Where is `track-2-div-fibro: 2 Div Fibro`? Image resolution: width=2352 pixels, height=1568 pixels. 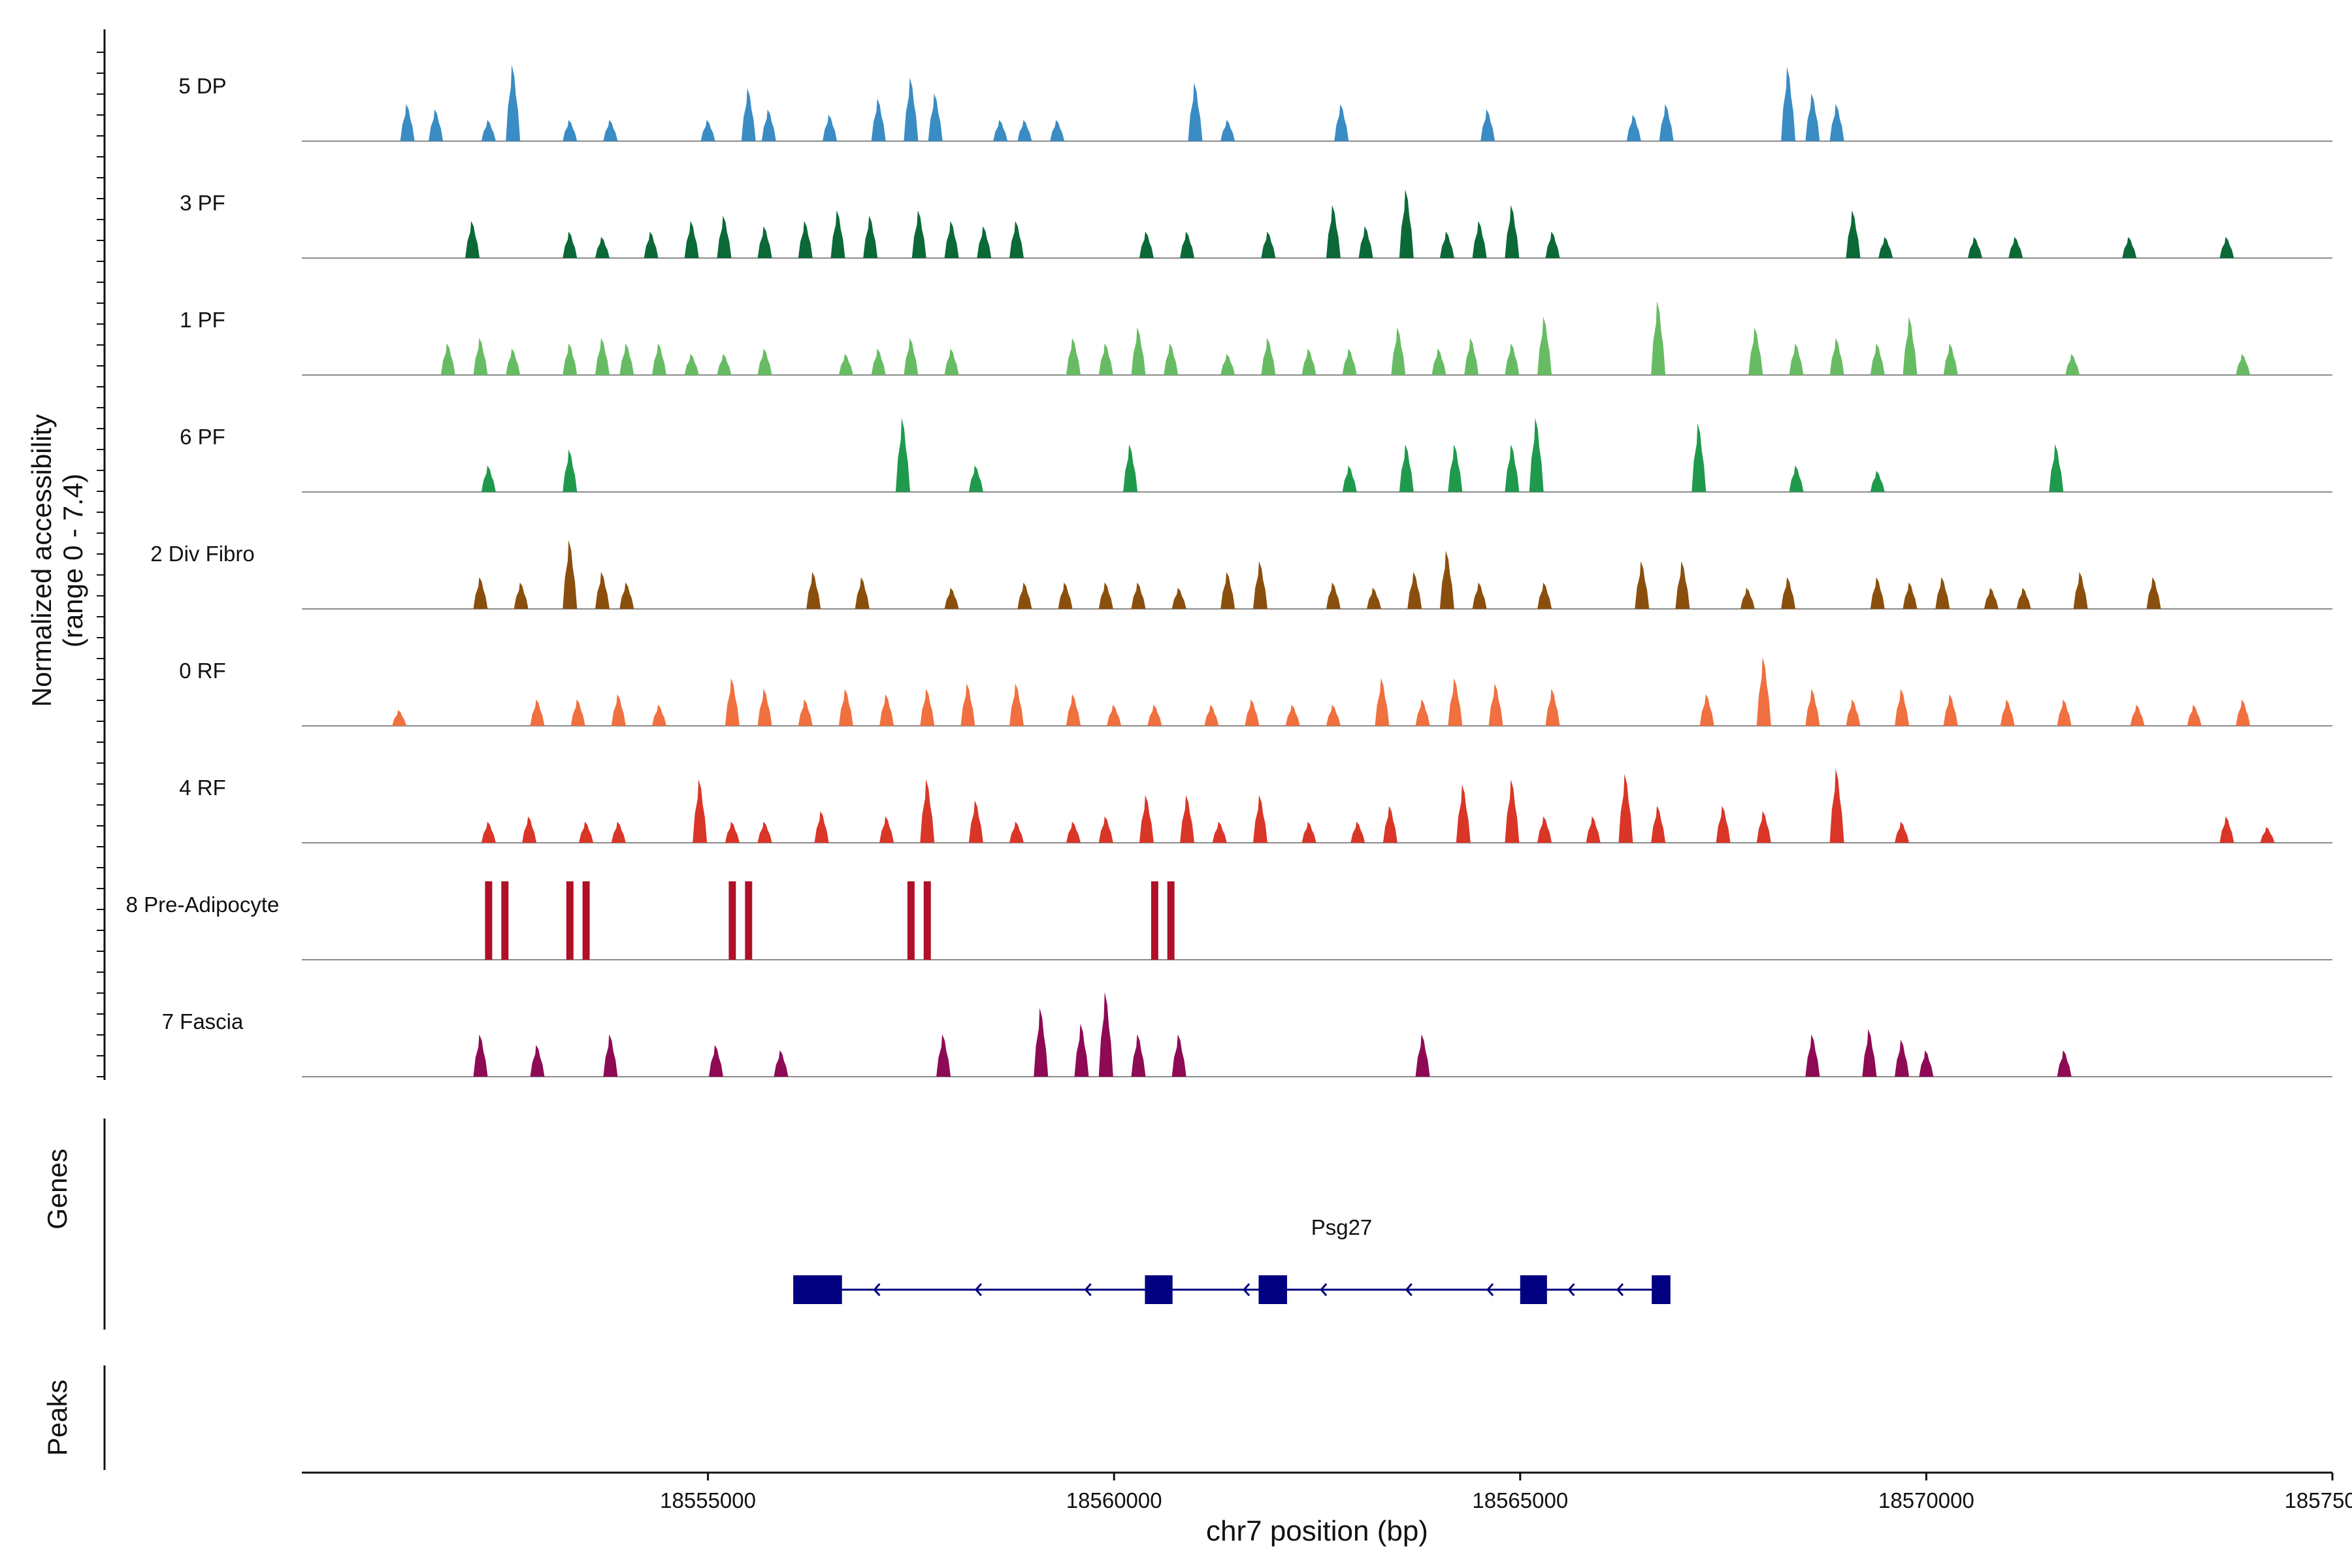
track-2-div-fibro: 2 Div Fibro is located at coordinates (1241, 575).